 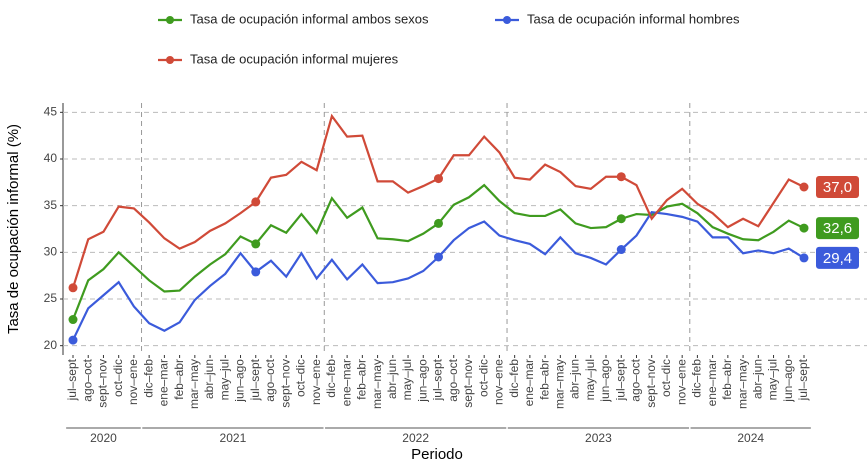 What do you see at coordinates (633, 18) in the screenshot?
I see `legend-label: Tasa de ocupación informal hombres` at bounding box center [633, 18].